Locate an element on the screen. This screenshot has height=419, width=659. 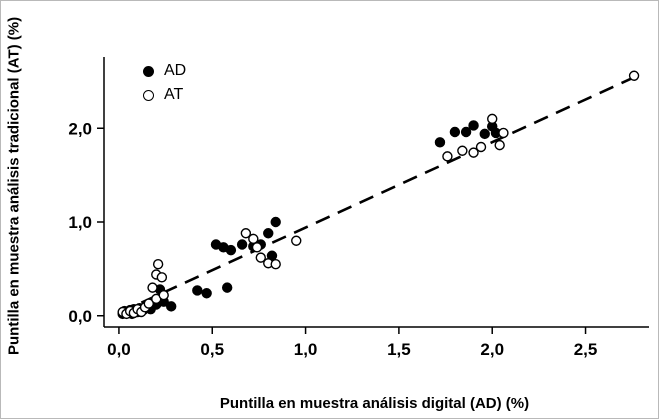
open-circle-icon is located at coordinates (148, 95).